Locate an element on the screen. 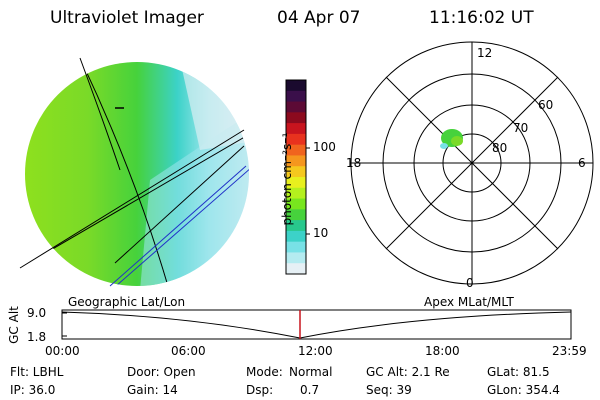 The height and width of the screenshot is (400, 600). door-info: Door: Open is located at coordinates (161, 372).